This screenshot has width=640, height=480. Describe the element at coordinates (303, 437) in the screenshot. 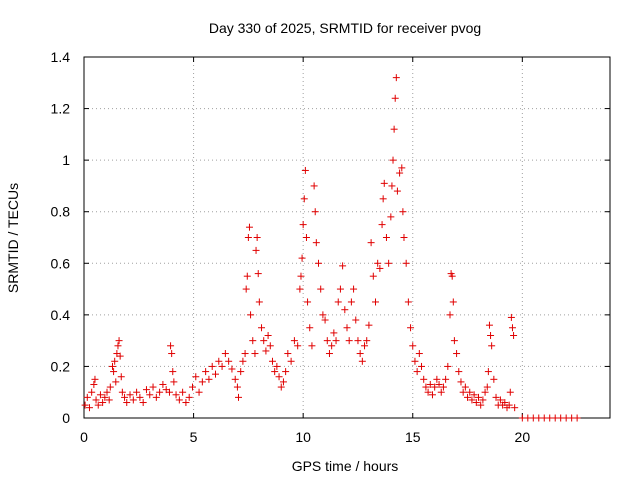

I see `x-tick-label: 10` at that location.